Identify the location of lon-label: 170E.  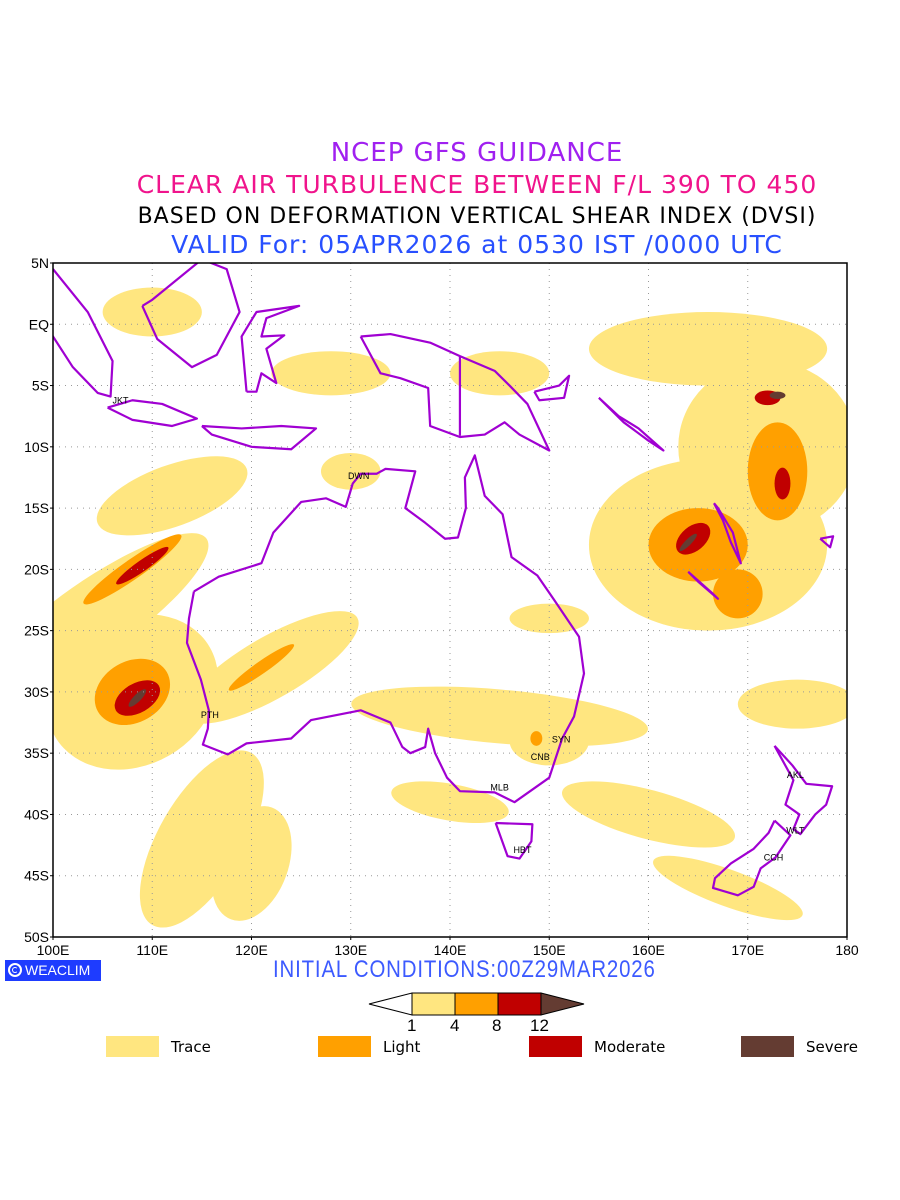
(747, 950).